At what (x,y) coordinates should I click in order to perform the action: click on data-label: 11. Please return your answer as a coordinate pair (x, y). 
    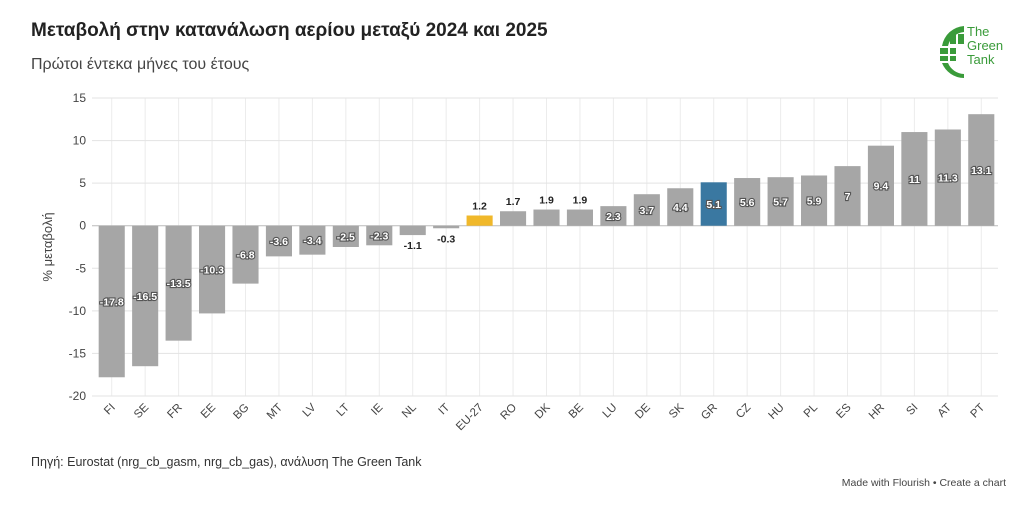
    Looking at the image, I should click on (914, 180).